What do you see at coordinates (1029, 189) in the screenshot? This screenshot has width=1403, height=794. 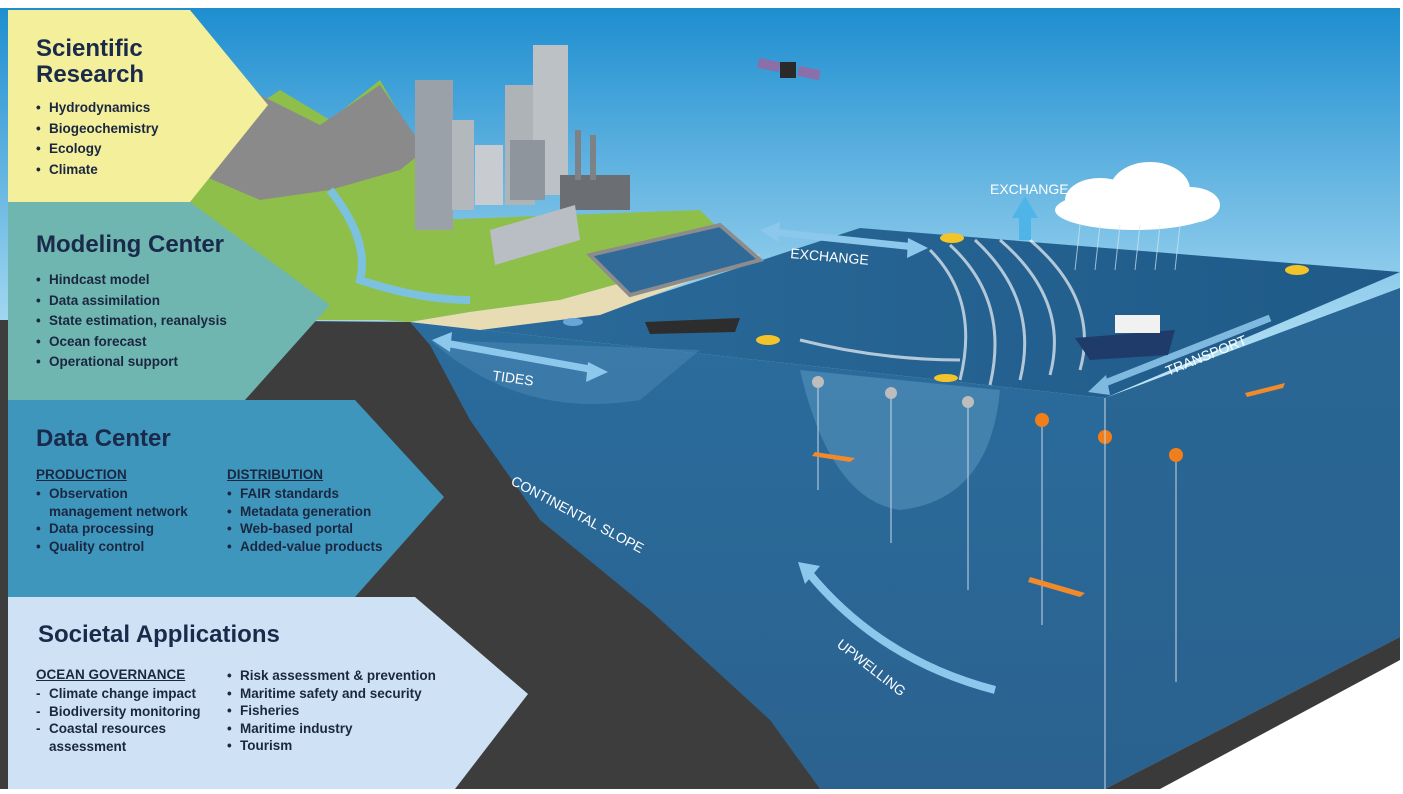 I see `label-exchange-top: EXCHANGE` at bounding box center [1029, 189].